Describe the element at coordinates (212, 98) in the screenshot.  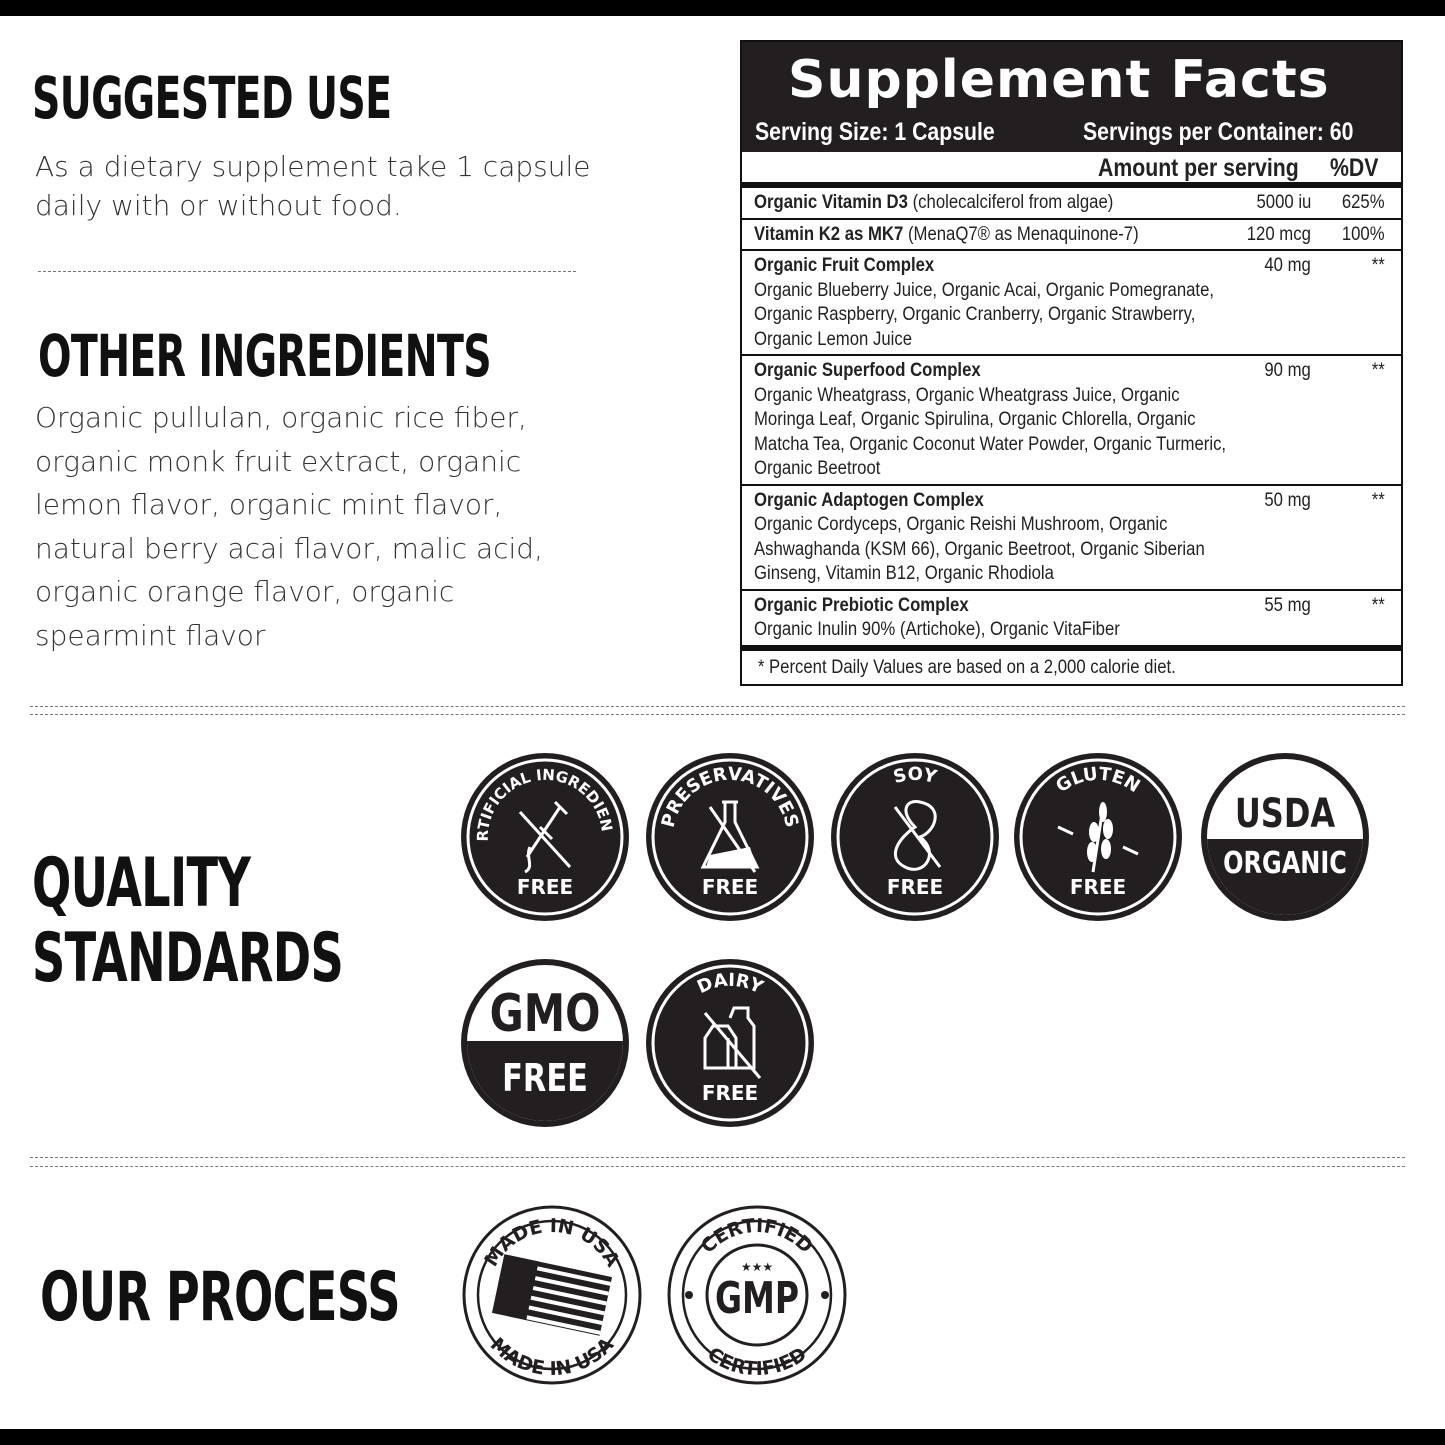
I see `suggested-use-heading: SUGGESTED USE` at that location.